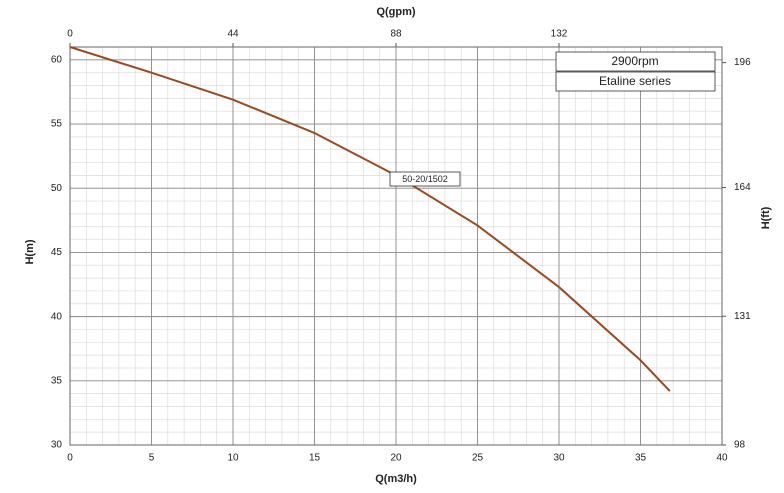 The height and width of the screenshot is (493, 784). I want to click on x2-tick-label: 88, so click(396, 34).